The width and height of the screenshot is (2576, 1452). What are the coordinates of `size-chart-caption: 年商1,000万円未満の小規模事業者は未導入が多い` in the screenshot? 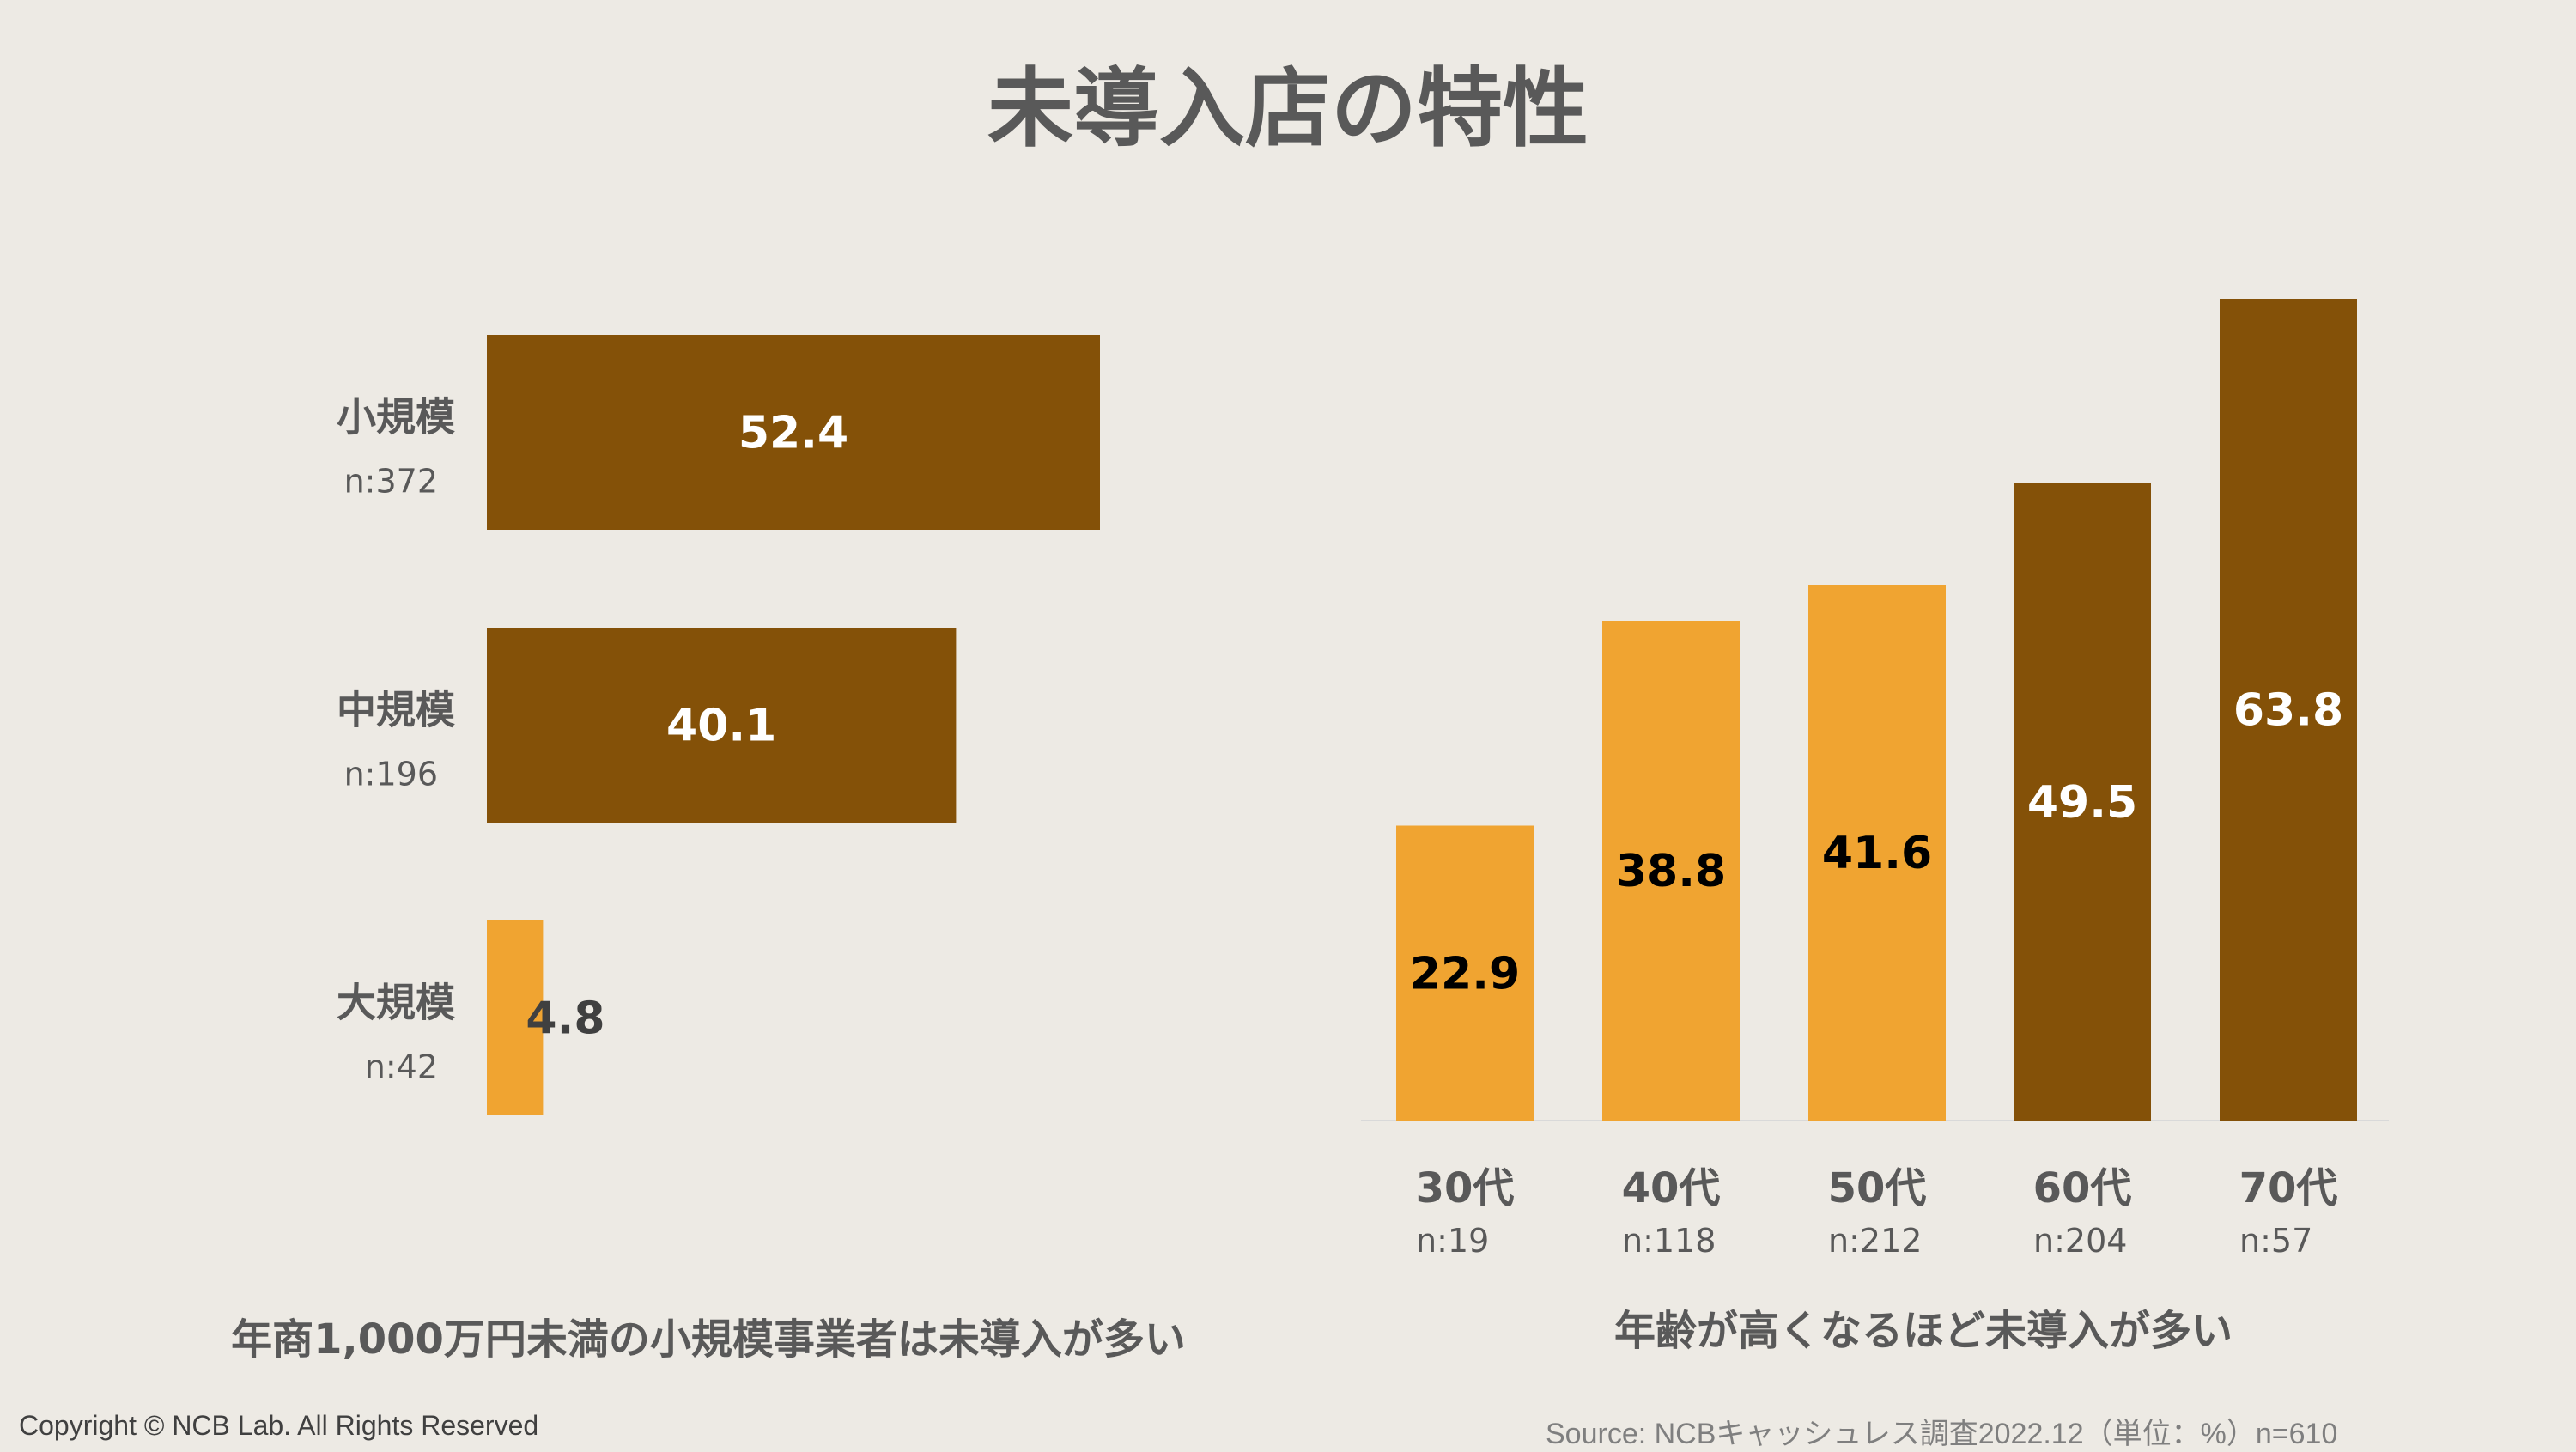 It's located at (708, 1339).